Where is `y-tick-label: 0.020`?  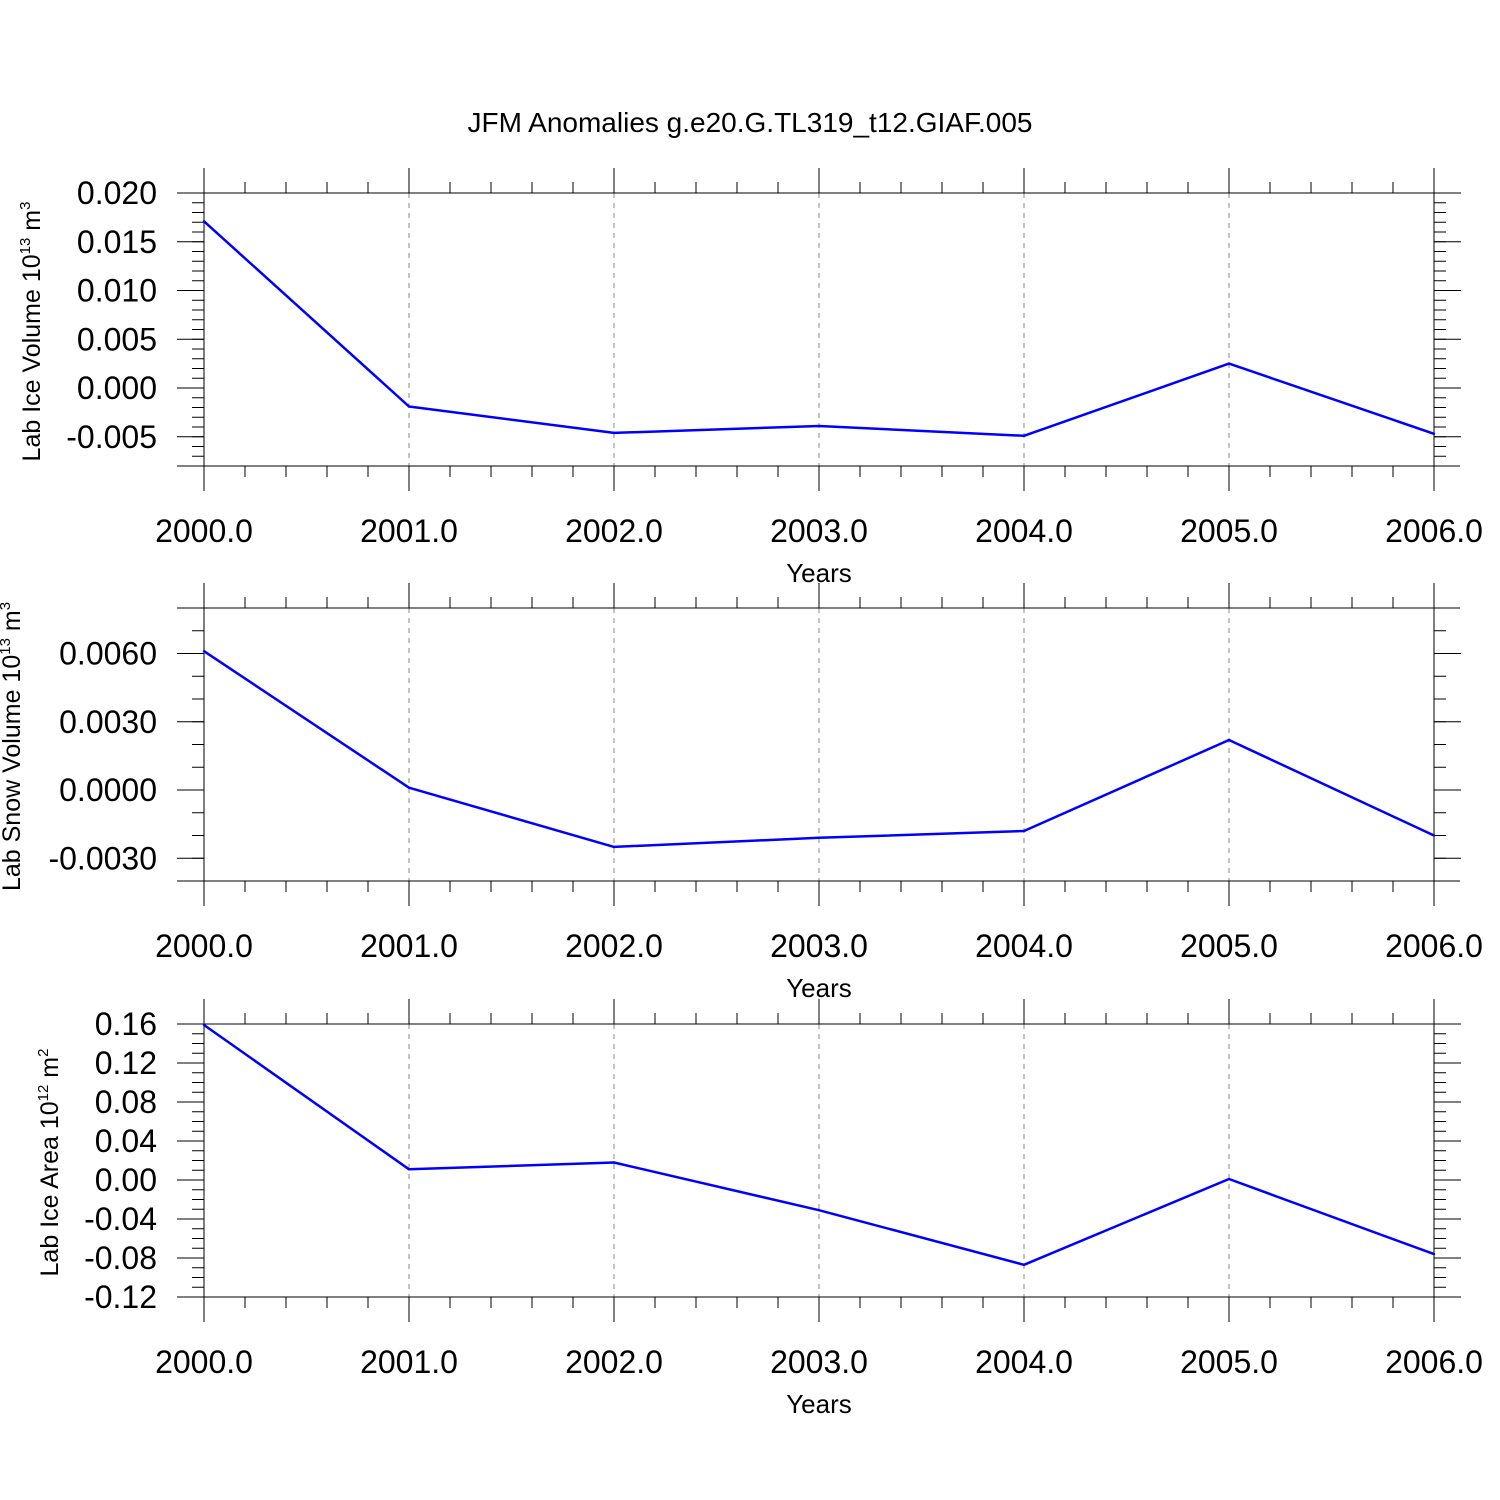 y-tick-label: 0.020 is located at coordinates (117, 193).